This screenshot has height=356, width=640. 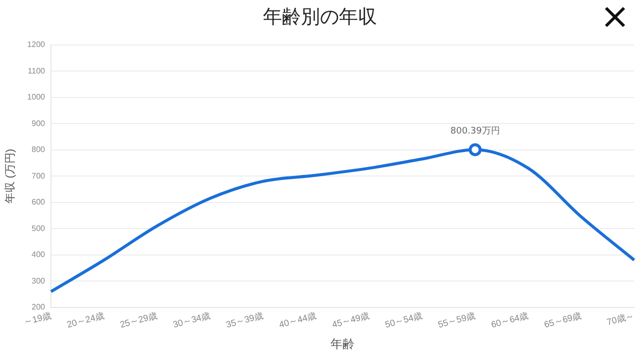 What do you see at coordinates (298, 320) in the screenshot?
I see `x-tick-label: 40～44歳` at bounding box center [298, 320].